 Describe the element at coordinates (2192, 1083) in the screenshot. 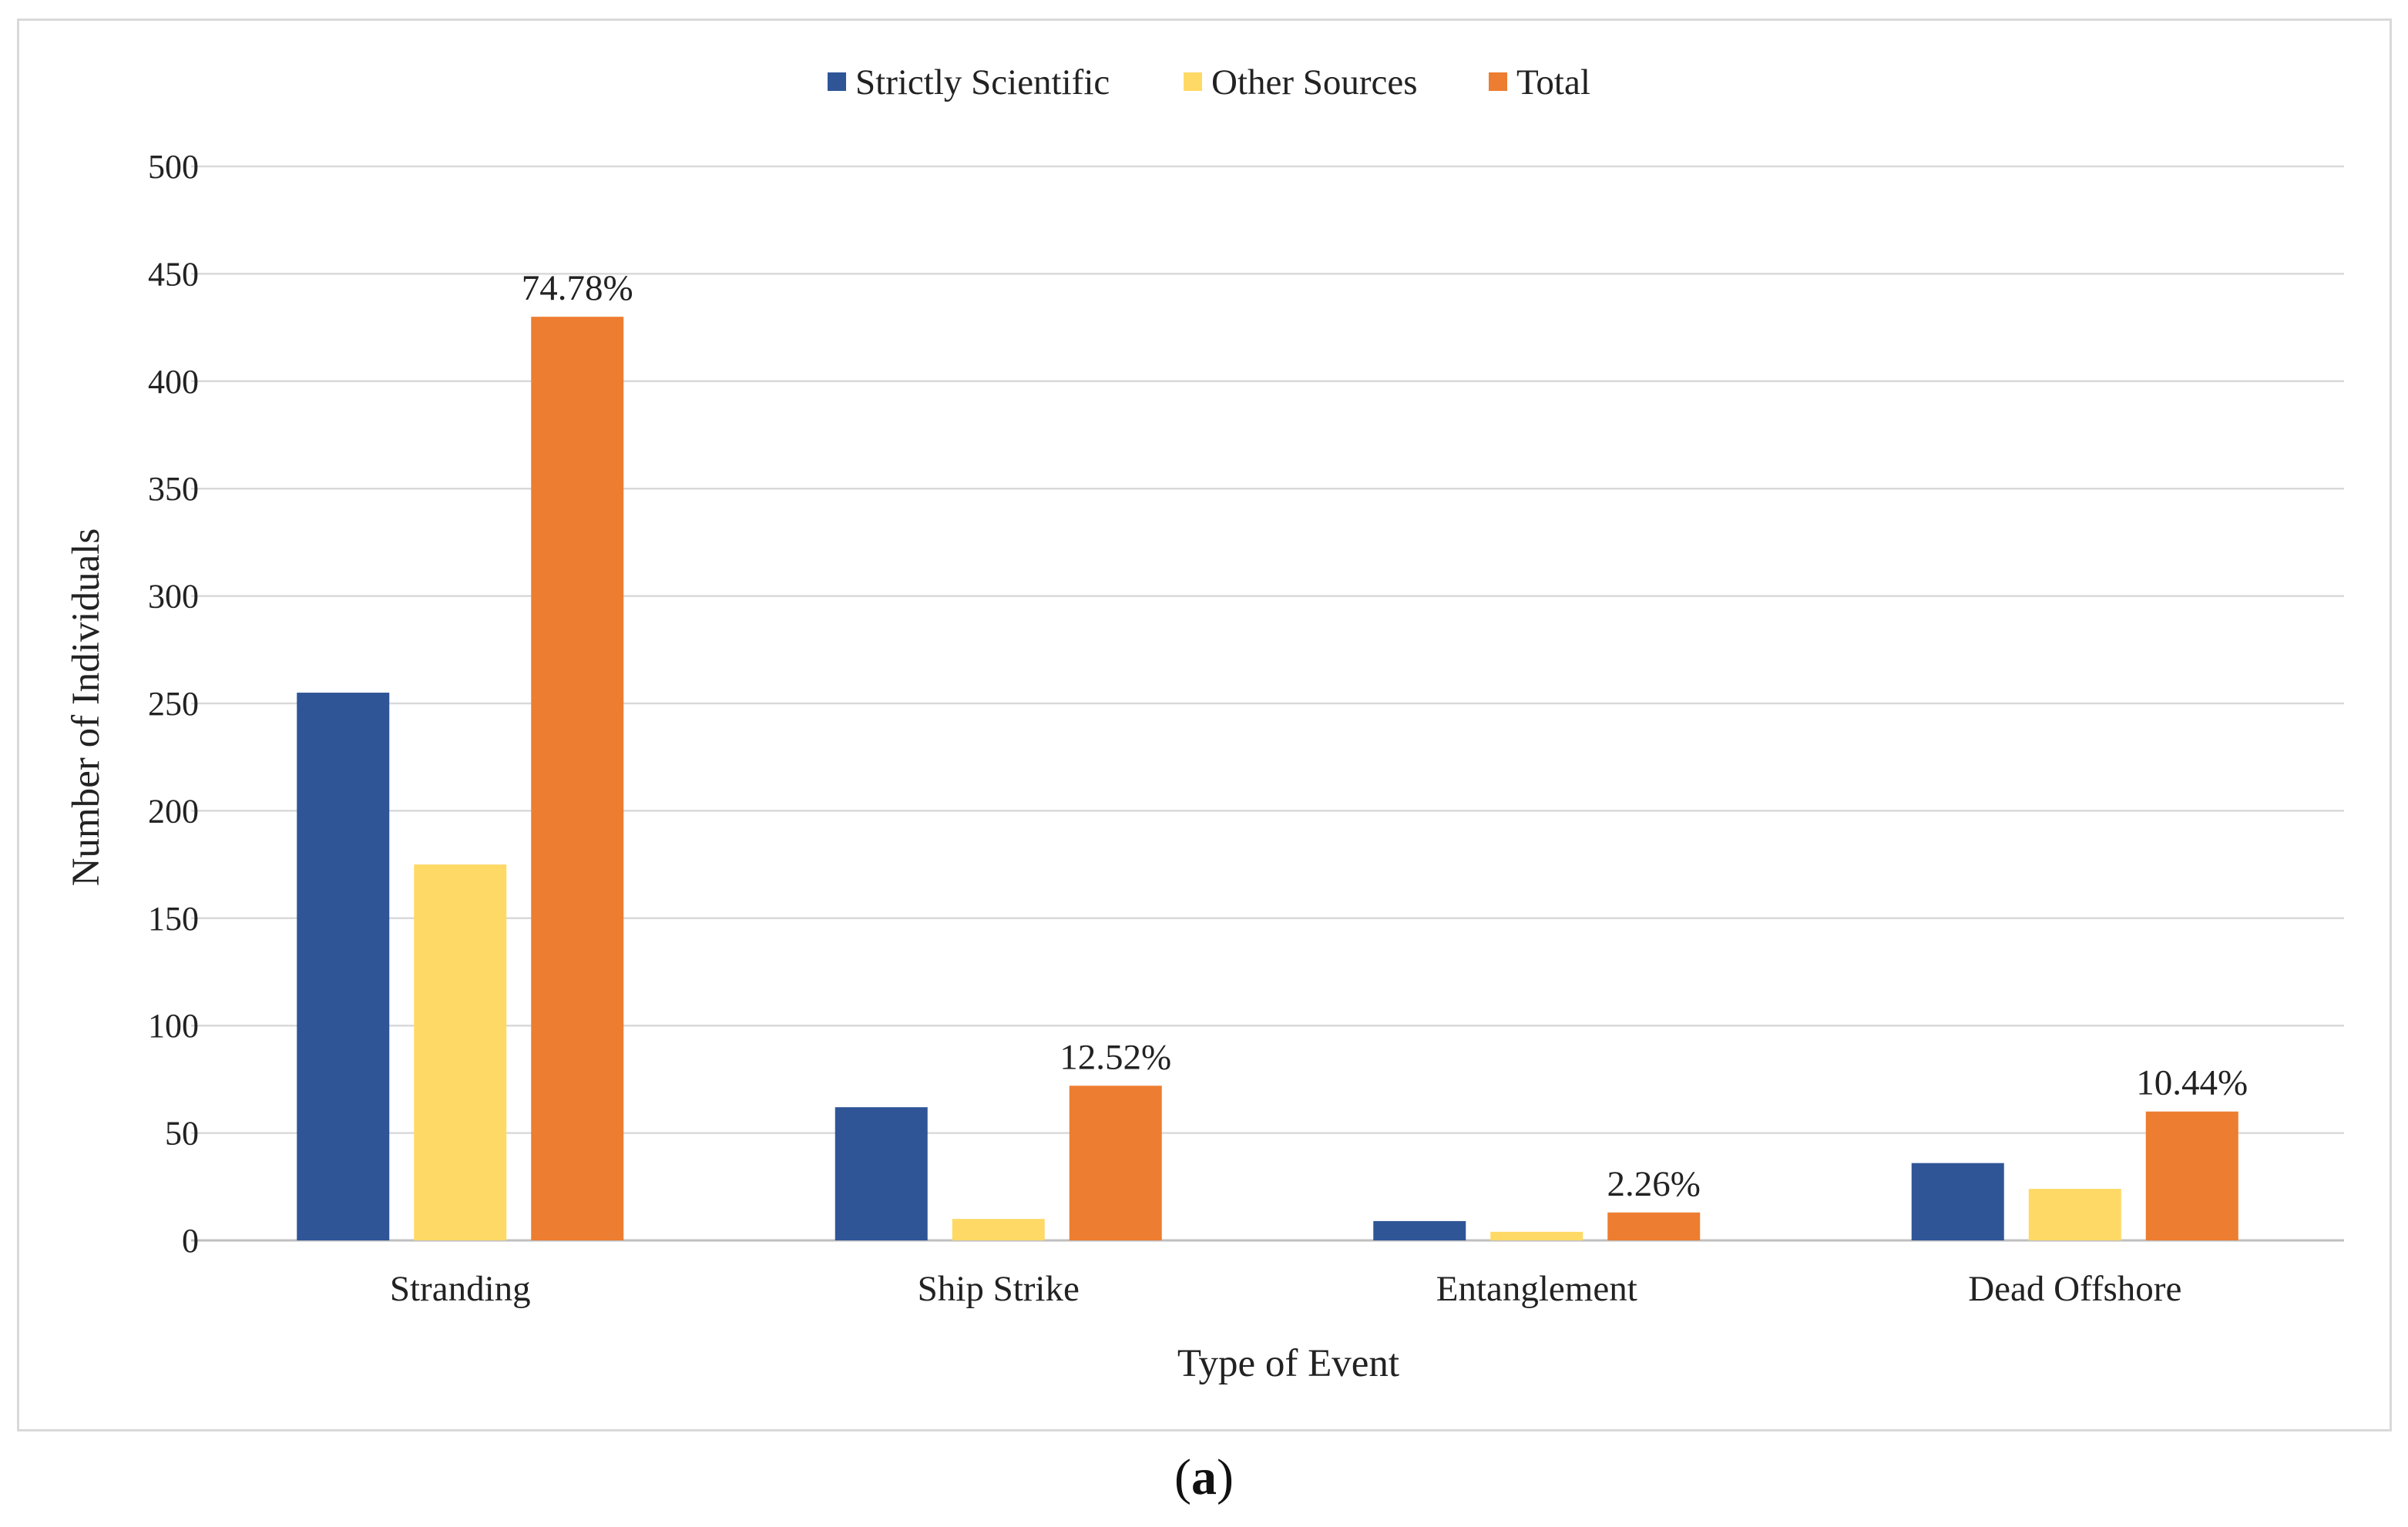

I see `data-label: 10.44%` at that location.